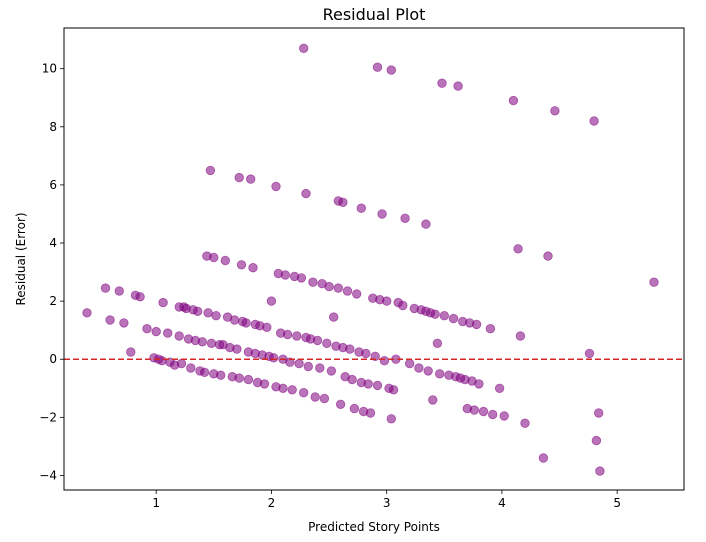 The width and height of the screenshot is (706, 542). I want to click on y-tick-label: 2, so click(53, 301).